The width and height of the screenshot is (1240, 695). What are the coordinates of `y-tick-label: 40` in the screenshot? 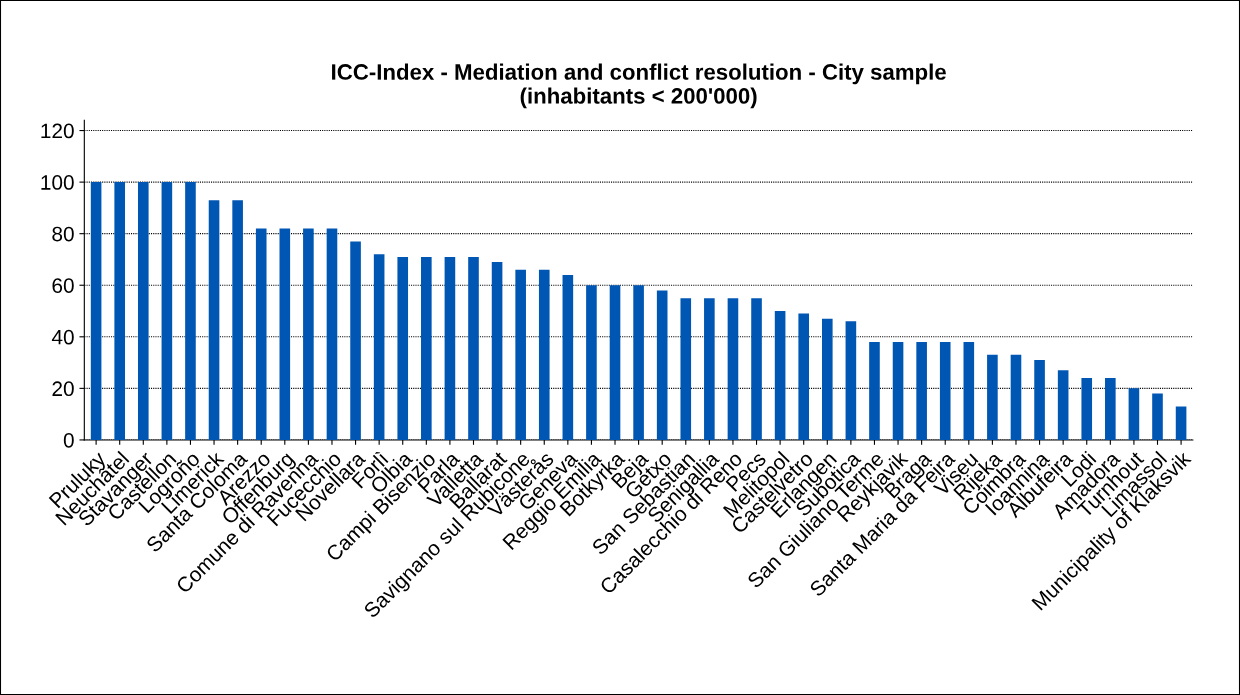 It's located at (62, 337).